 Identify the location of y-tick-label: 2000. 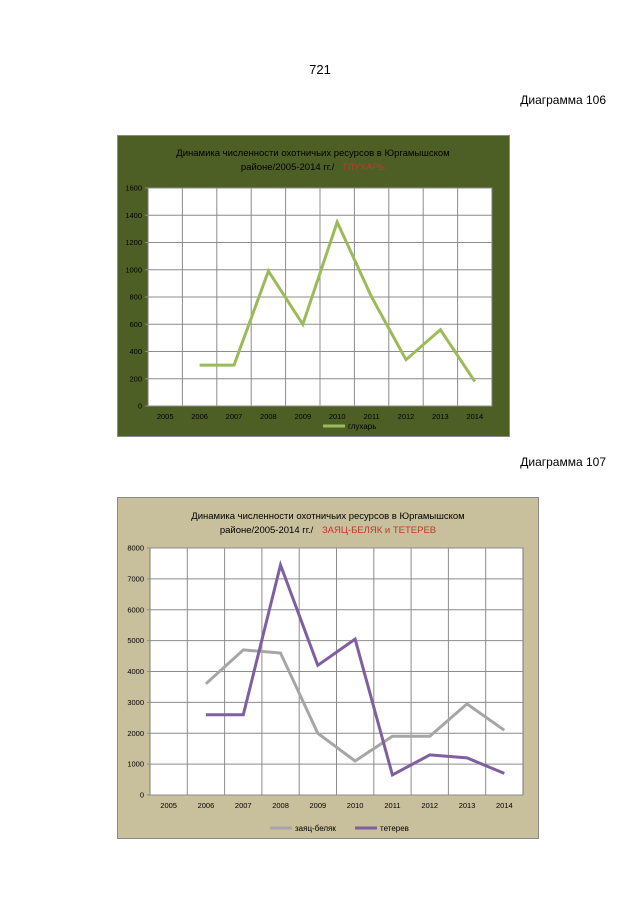
(135, 733).